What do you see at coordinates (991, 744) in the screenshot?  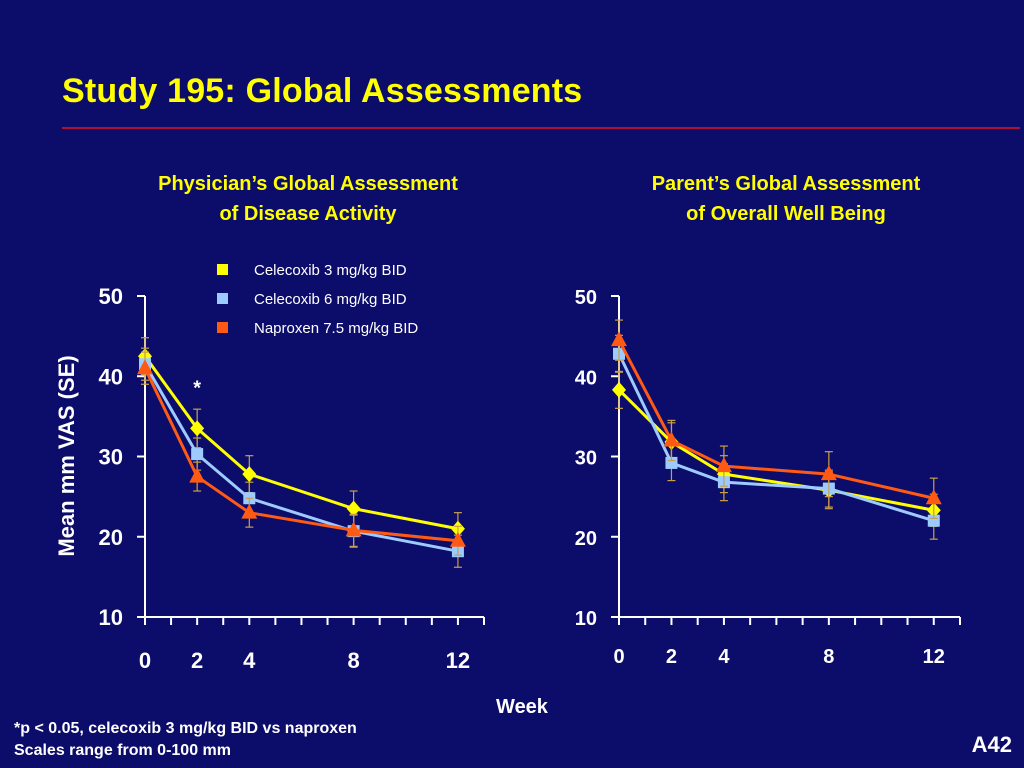 I see `slide-id: A42` at bounding box center [991, 744].